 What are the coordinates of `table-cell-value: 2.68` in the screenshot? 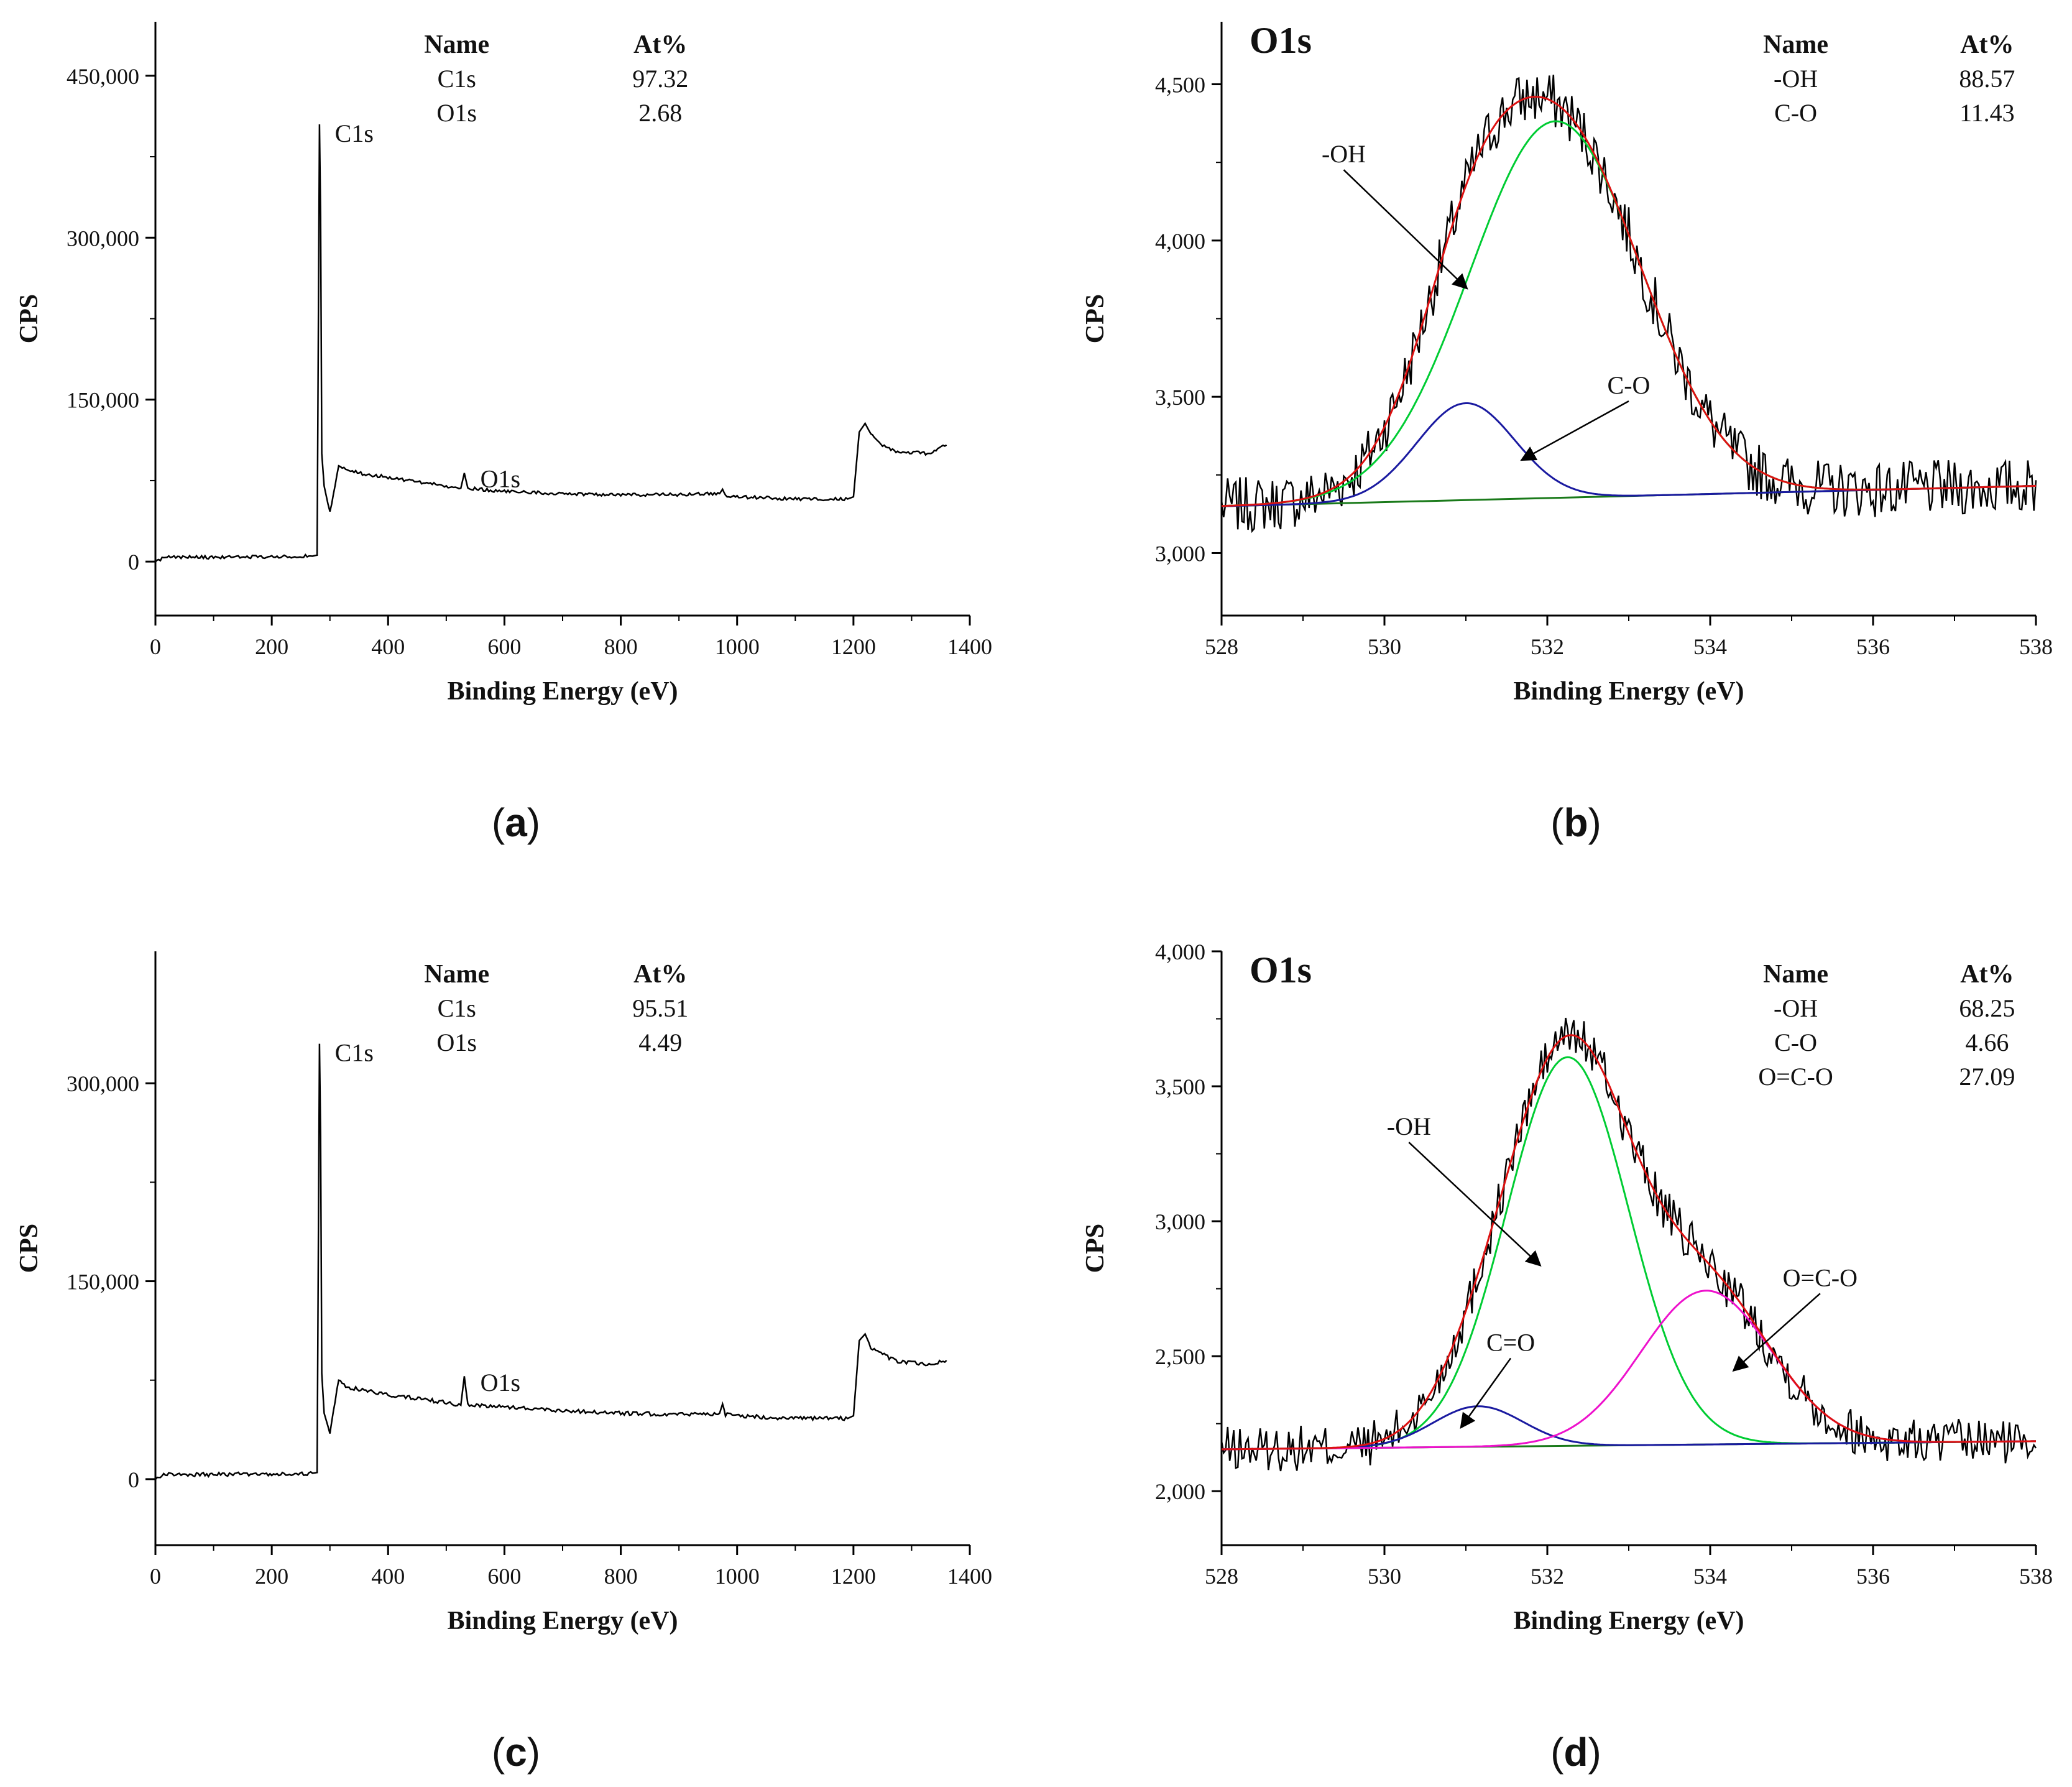 It's located at (660, 113).